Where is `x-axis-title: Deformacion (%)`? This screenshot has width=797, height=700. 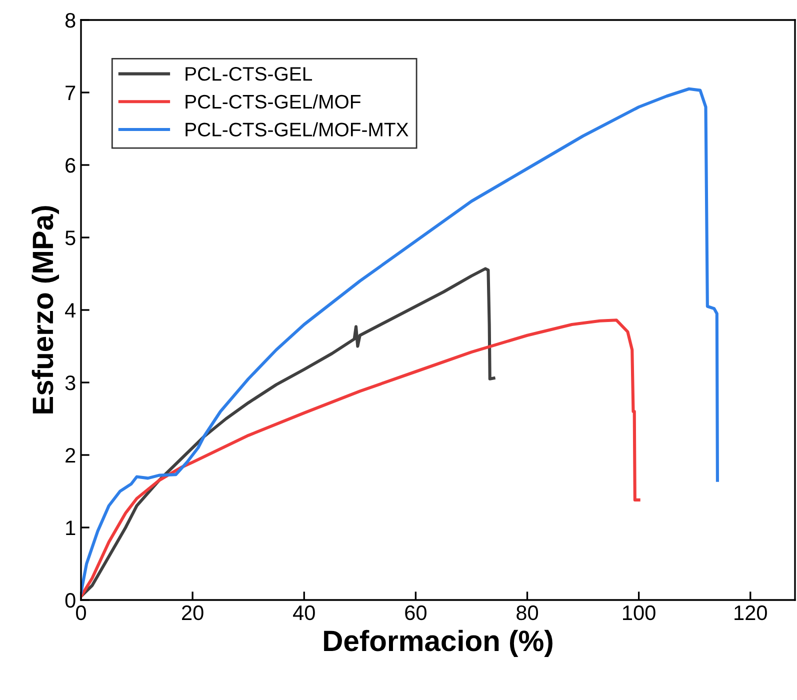
x-axis-title: Deformacion (%) is located at coordinates (438, 644).